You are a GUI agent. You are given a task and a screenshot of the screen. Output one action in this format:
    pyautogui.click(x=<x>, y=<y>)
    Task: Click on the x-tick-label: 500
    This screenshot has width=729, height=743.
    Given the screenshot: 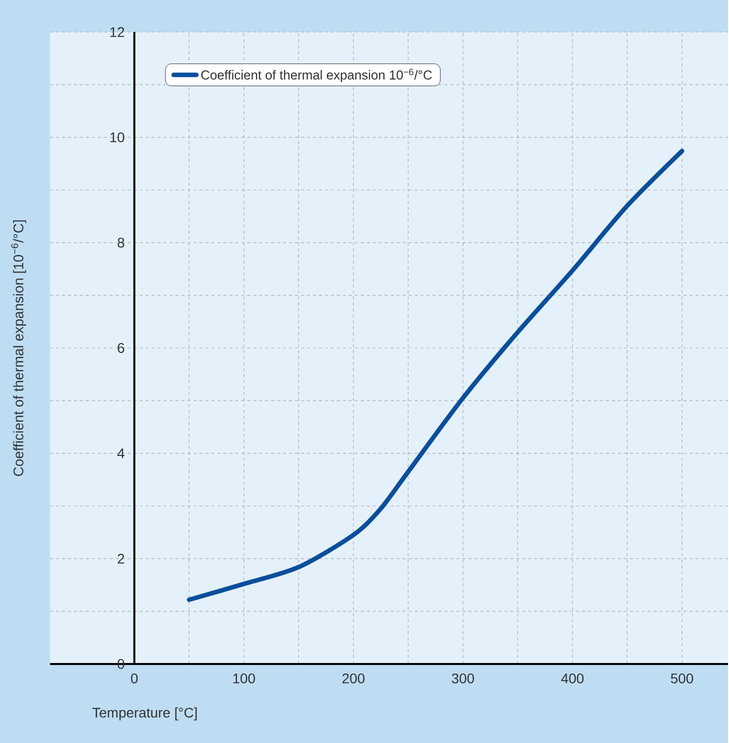 What is the action you would take?
    pyautogui.click(x=682, y=678)
    